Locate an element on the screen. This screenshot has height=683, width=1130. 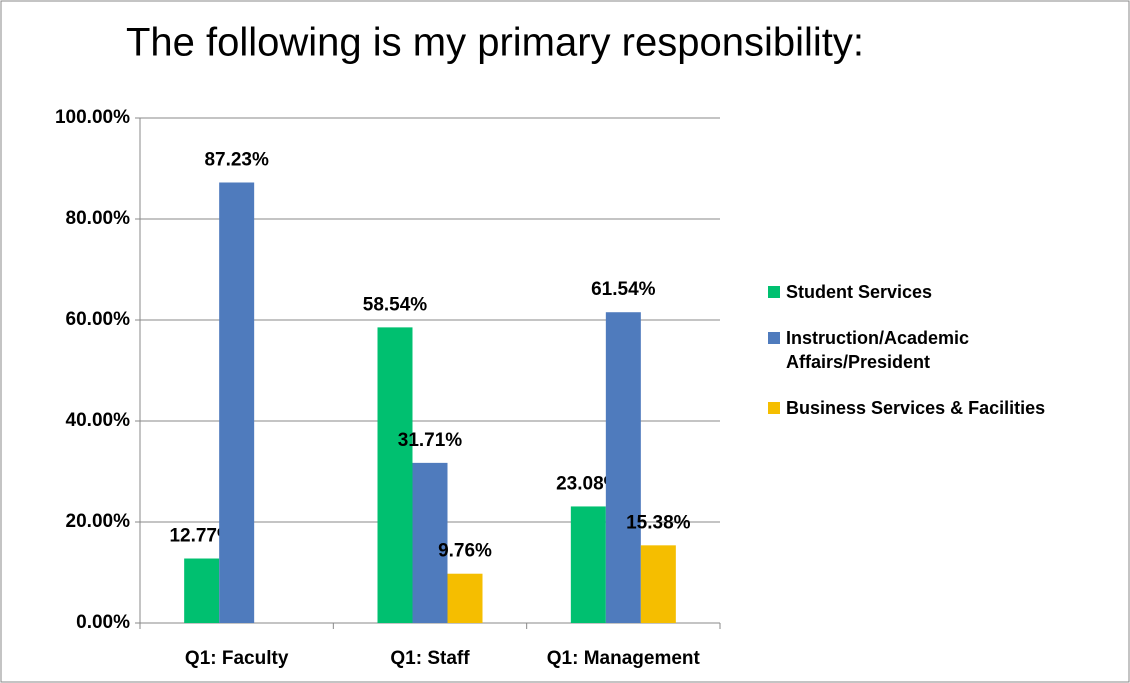
y-tick-label: 80.00% is located at coordinates (98, 218).